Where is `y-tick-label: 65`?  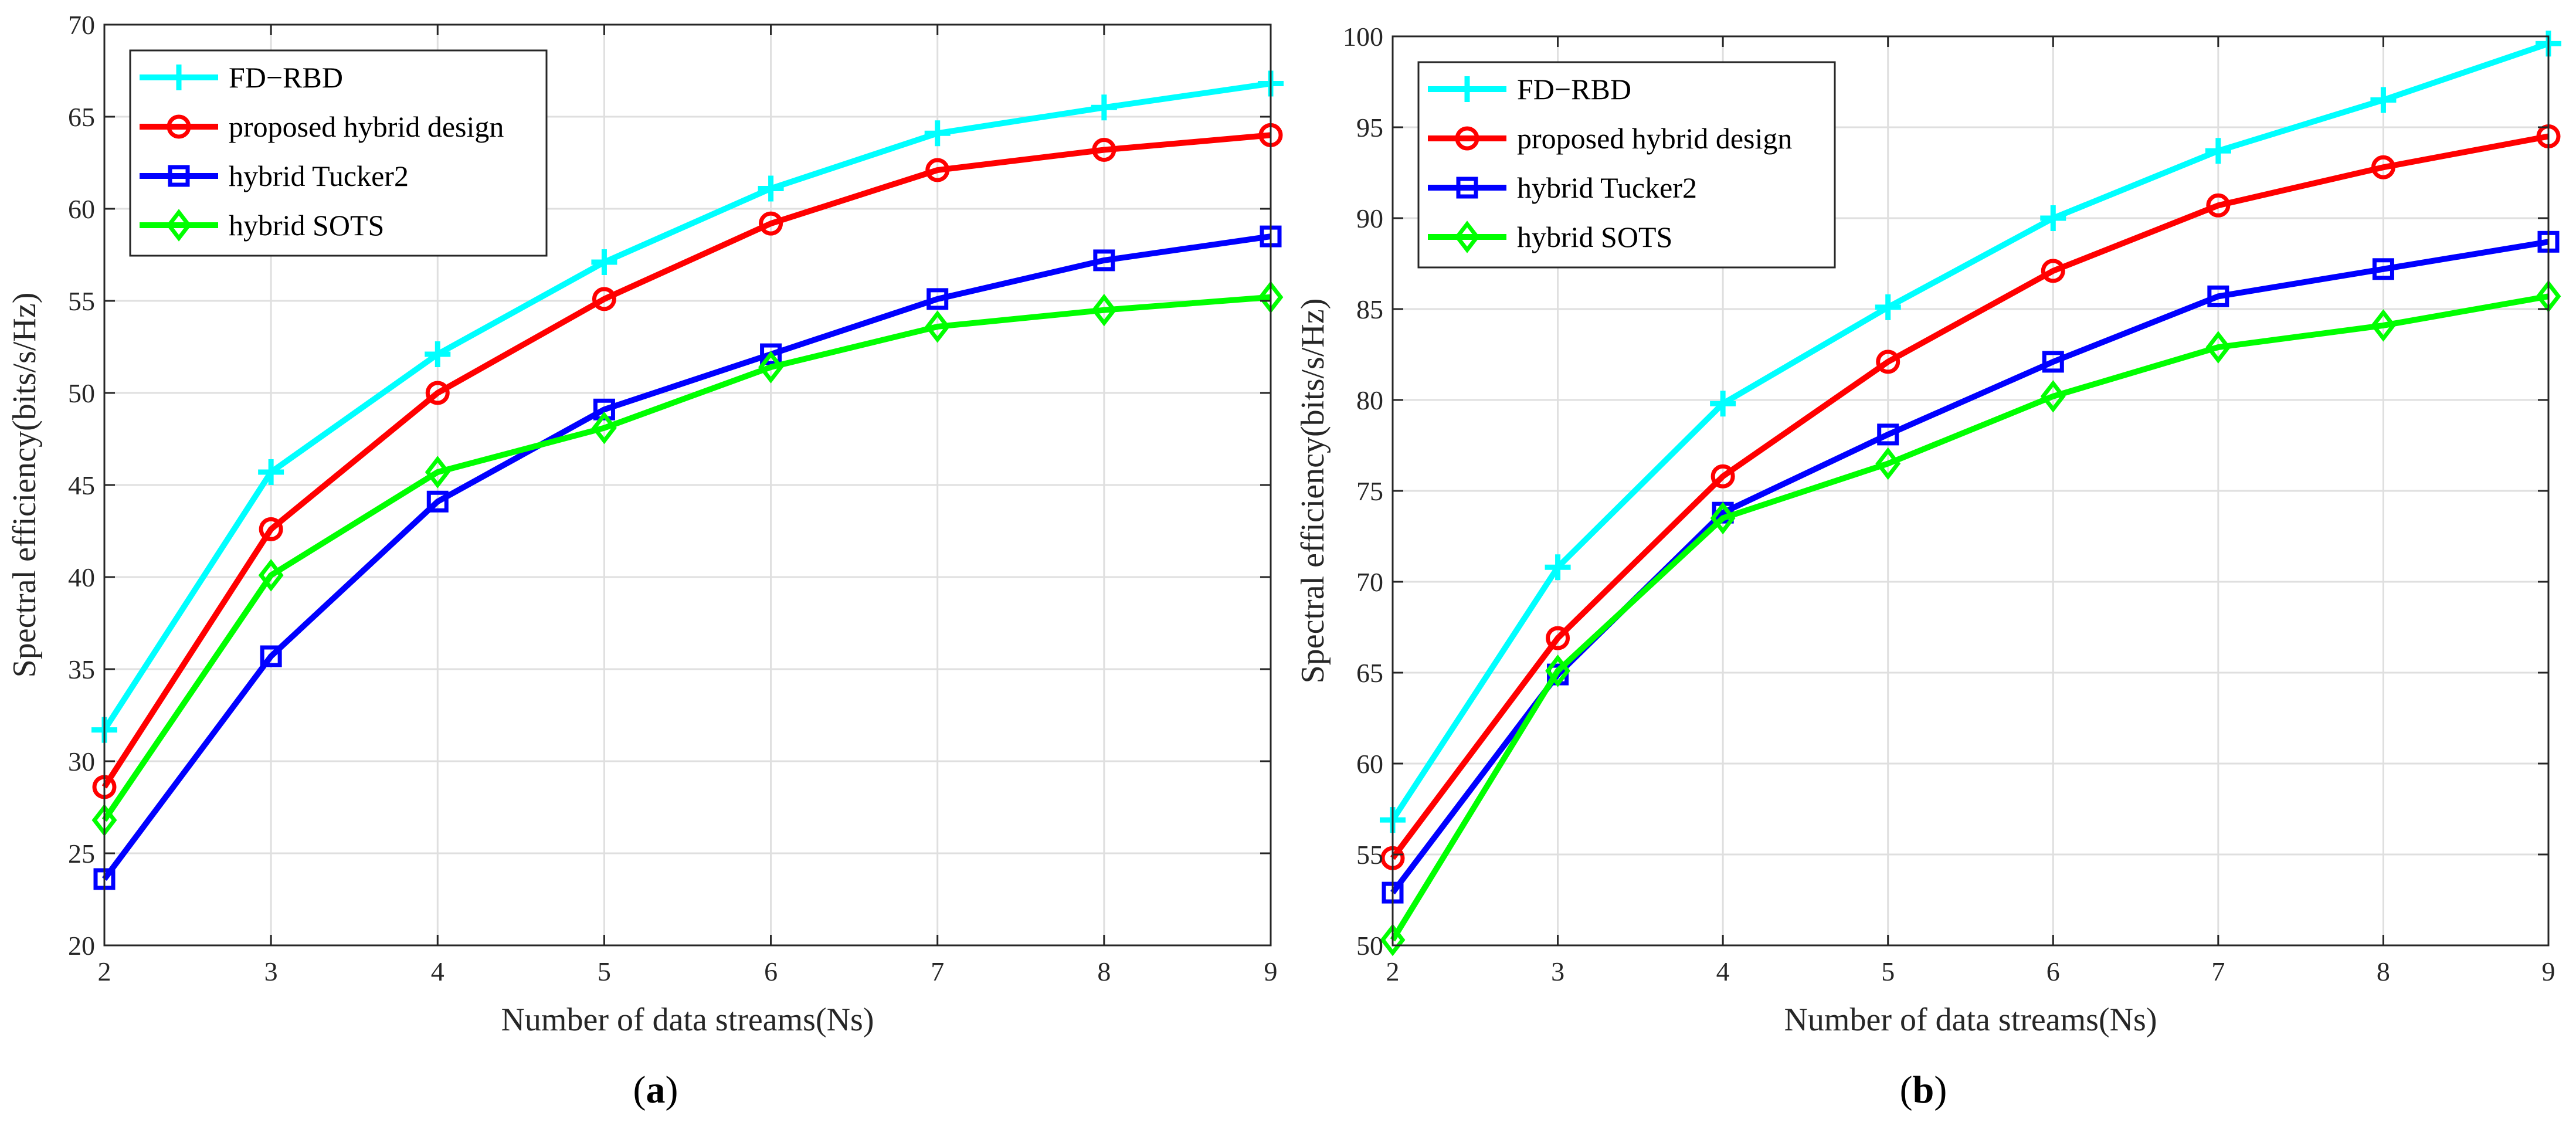 y-tick-label: 65 is located at coordinates (1369, 673).